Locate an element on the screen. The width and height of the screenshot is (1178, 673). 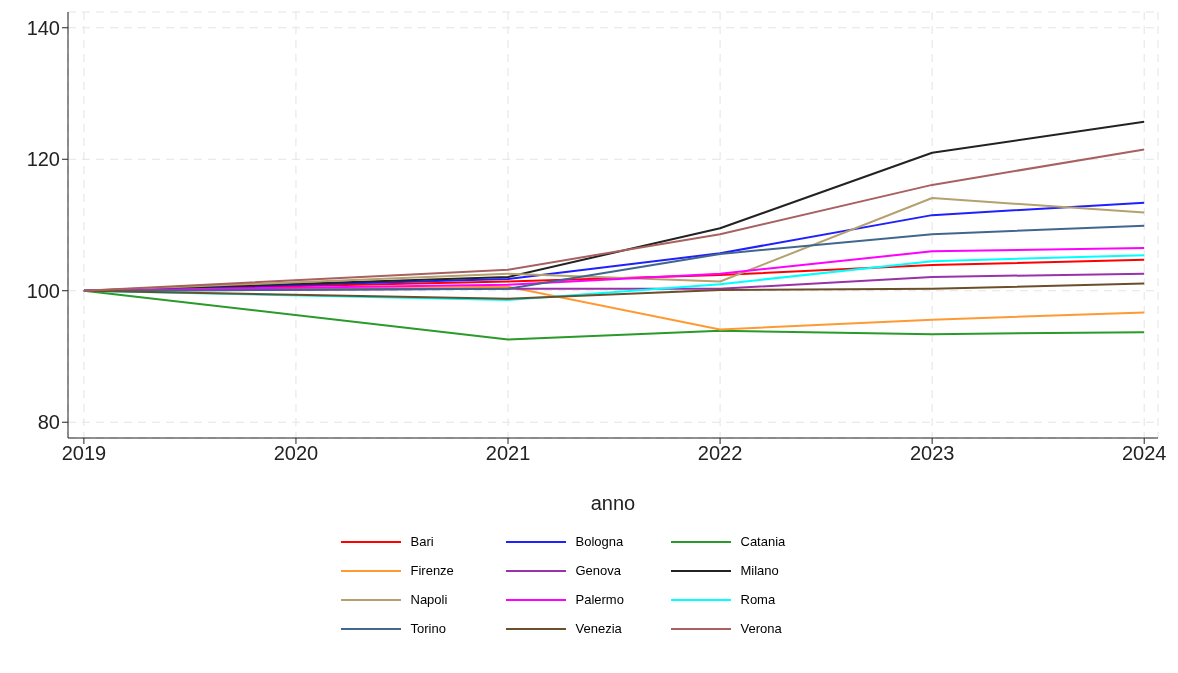
legend-label: Verona is located at coordinates (761, 628).